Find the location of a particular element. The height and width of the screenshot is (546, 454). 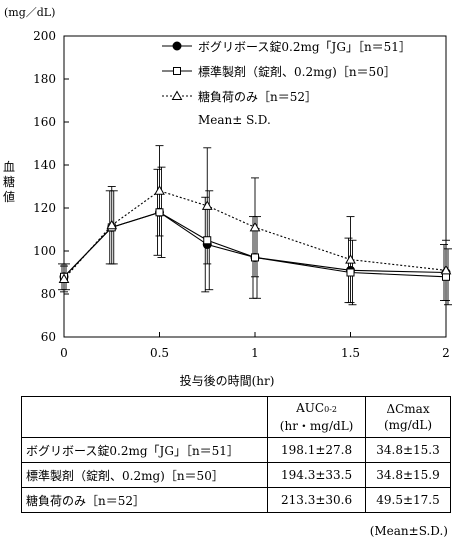

table-cell-group: ボグリボース錠0.2mg「JG」［n＝51］ is located at coordinates (144, 450).